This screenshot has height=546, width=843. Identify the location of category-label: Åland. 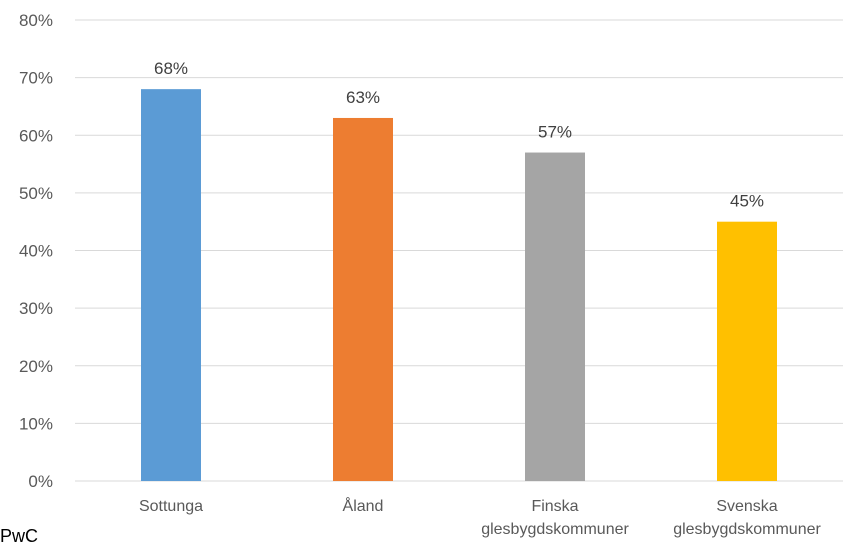
(363, 505).